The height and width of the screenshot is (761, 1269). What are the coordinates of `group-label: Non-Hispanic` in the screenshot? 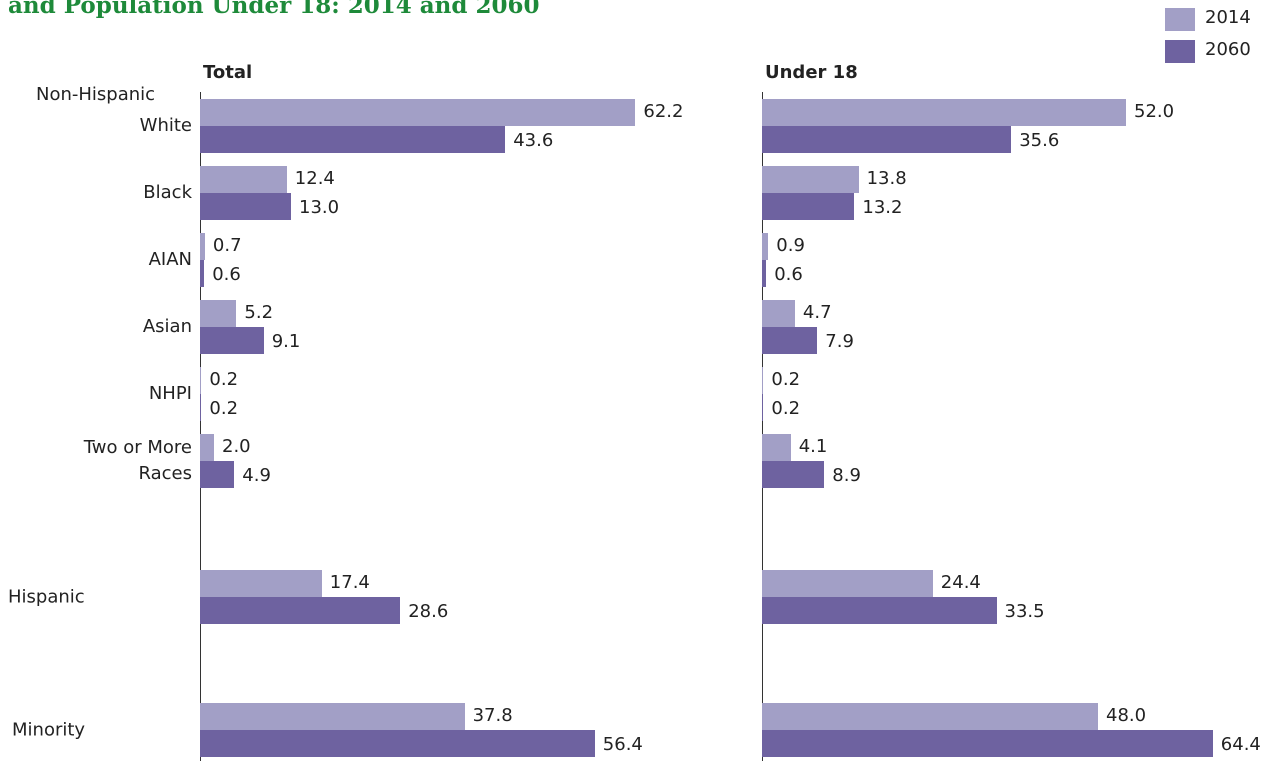 It's located at (96, 94).